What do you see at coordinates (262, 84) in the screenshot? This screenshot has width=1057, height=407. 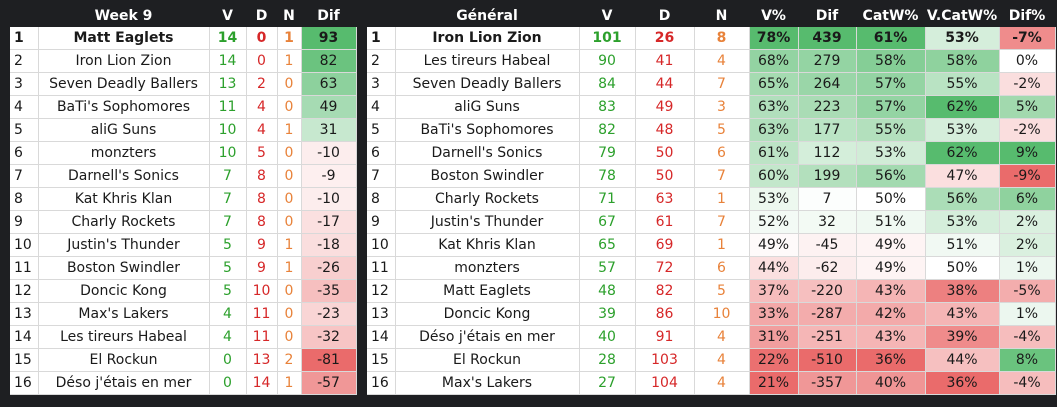 I see `week-losses-cell: 2` at bounding box center [262, 84].